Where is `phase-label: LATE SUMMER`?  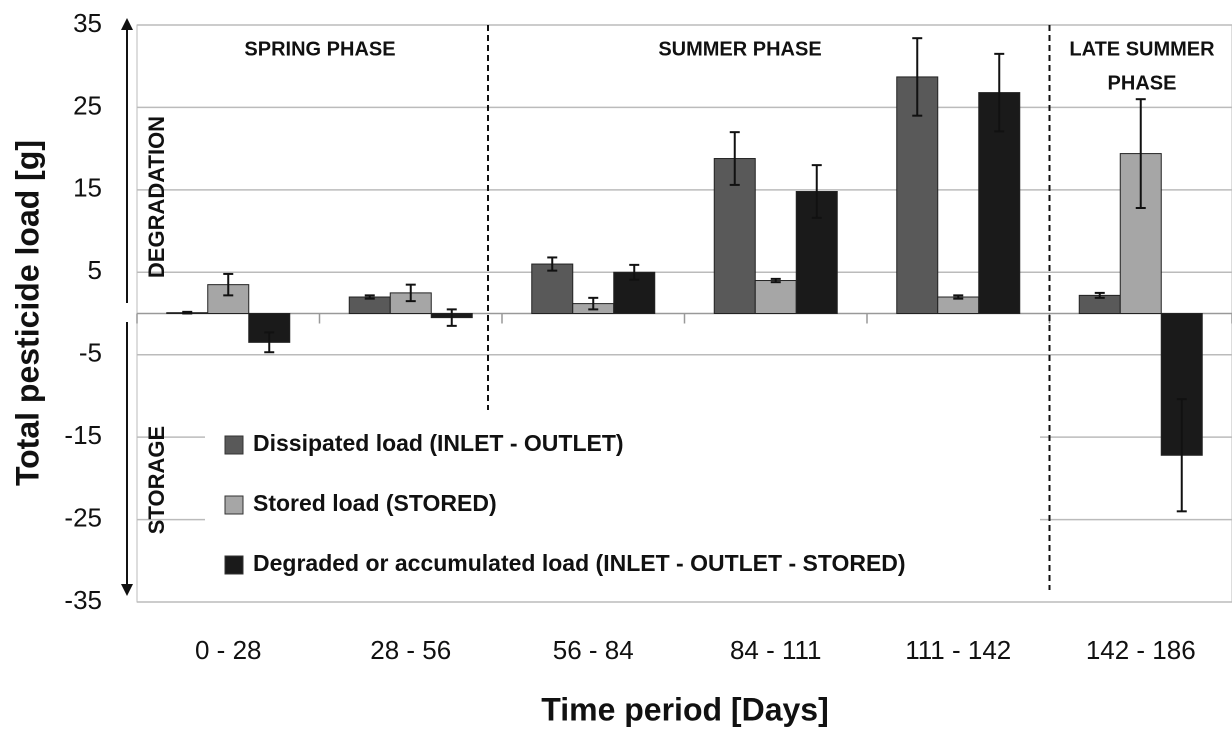 phase-label: LATE SUMMER is located at coordinates (1142, 49).